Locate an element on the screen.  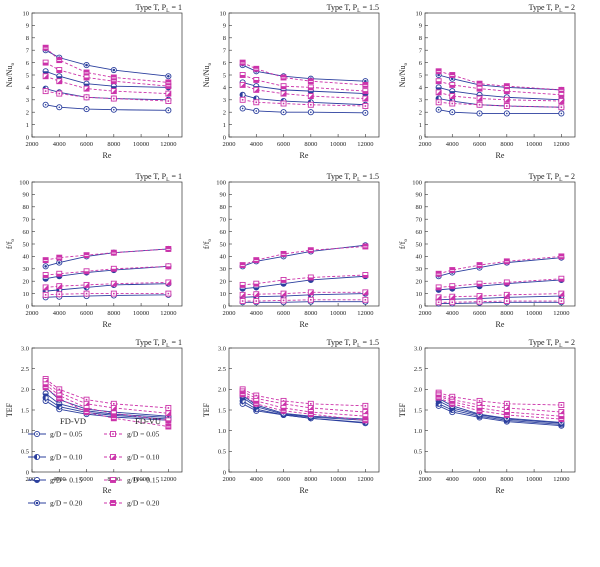
y-tick-label: 2.0 is located at coordinates (418, 390).